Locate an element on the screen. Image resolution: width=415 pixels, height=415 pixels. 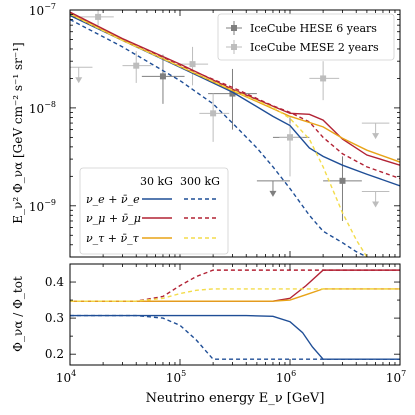
ratio-line-nue-30kG is located at coordinates (235, 337).